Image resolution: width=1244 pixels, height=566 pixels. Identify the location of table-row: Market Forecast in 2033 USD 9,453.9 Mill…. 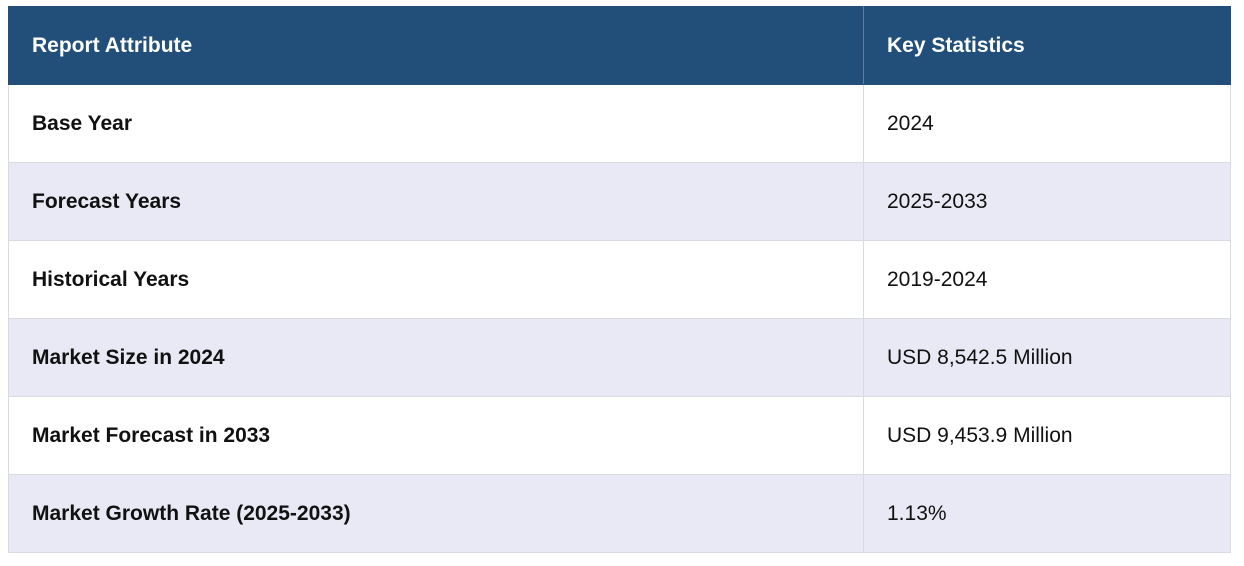
(619, 435).